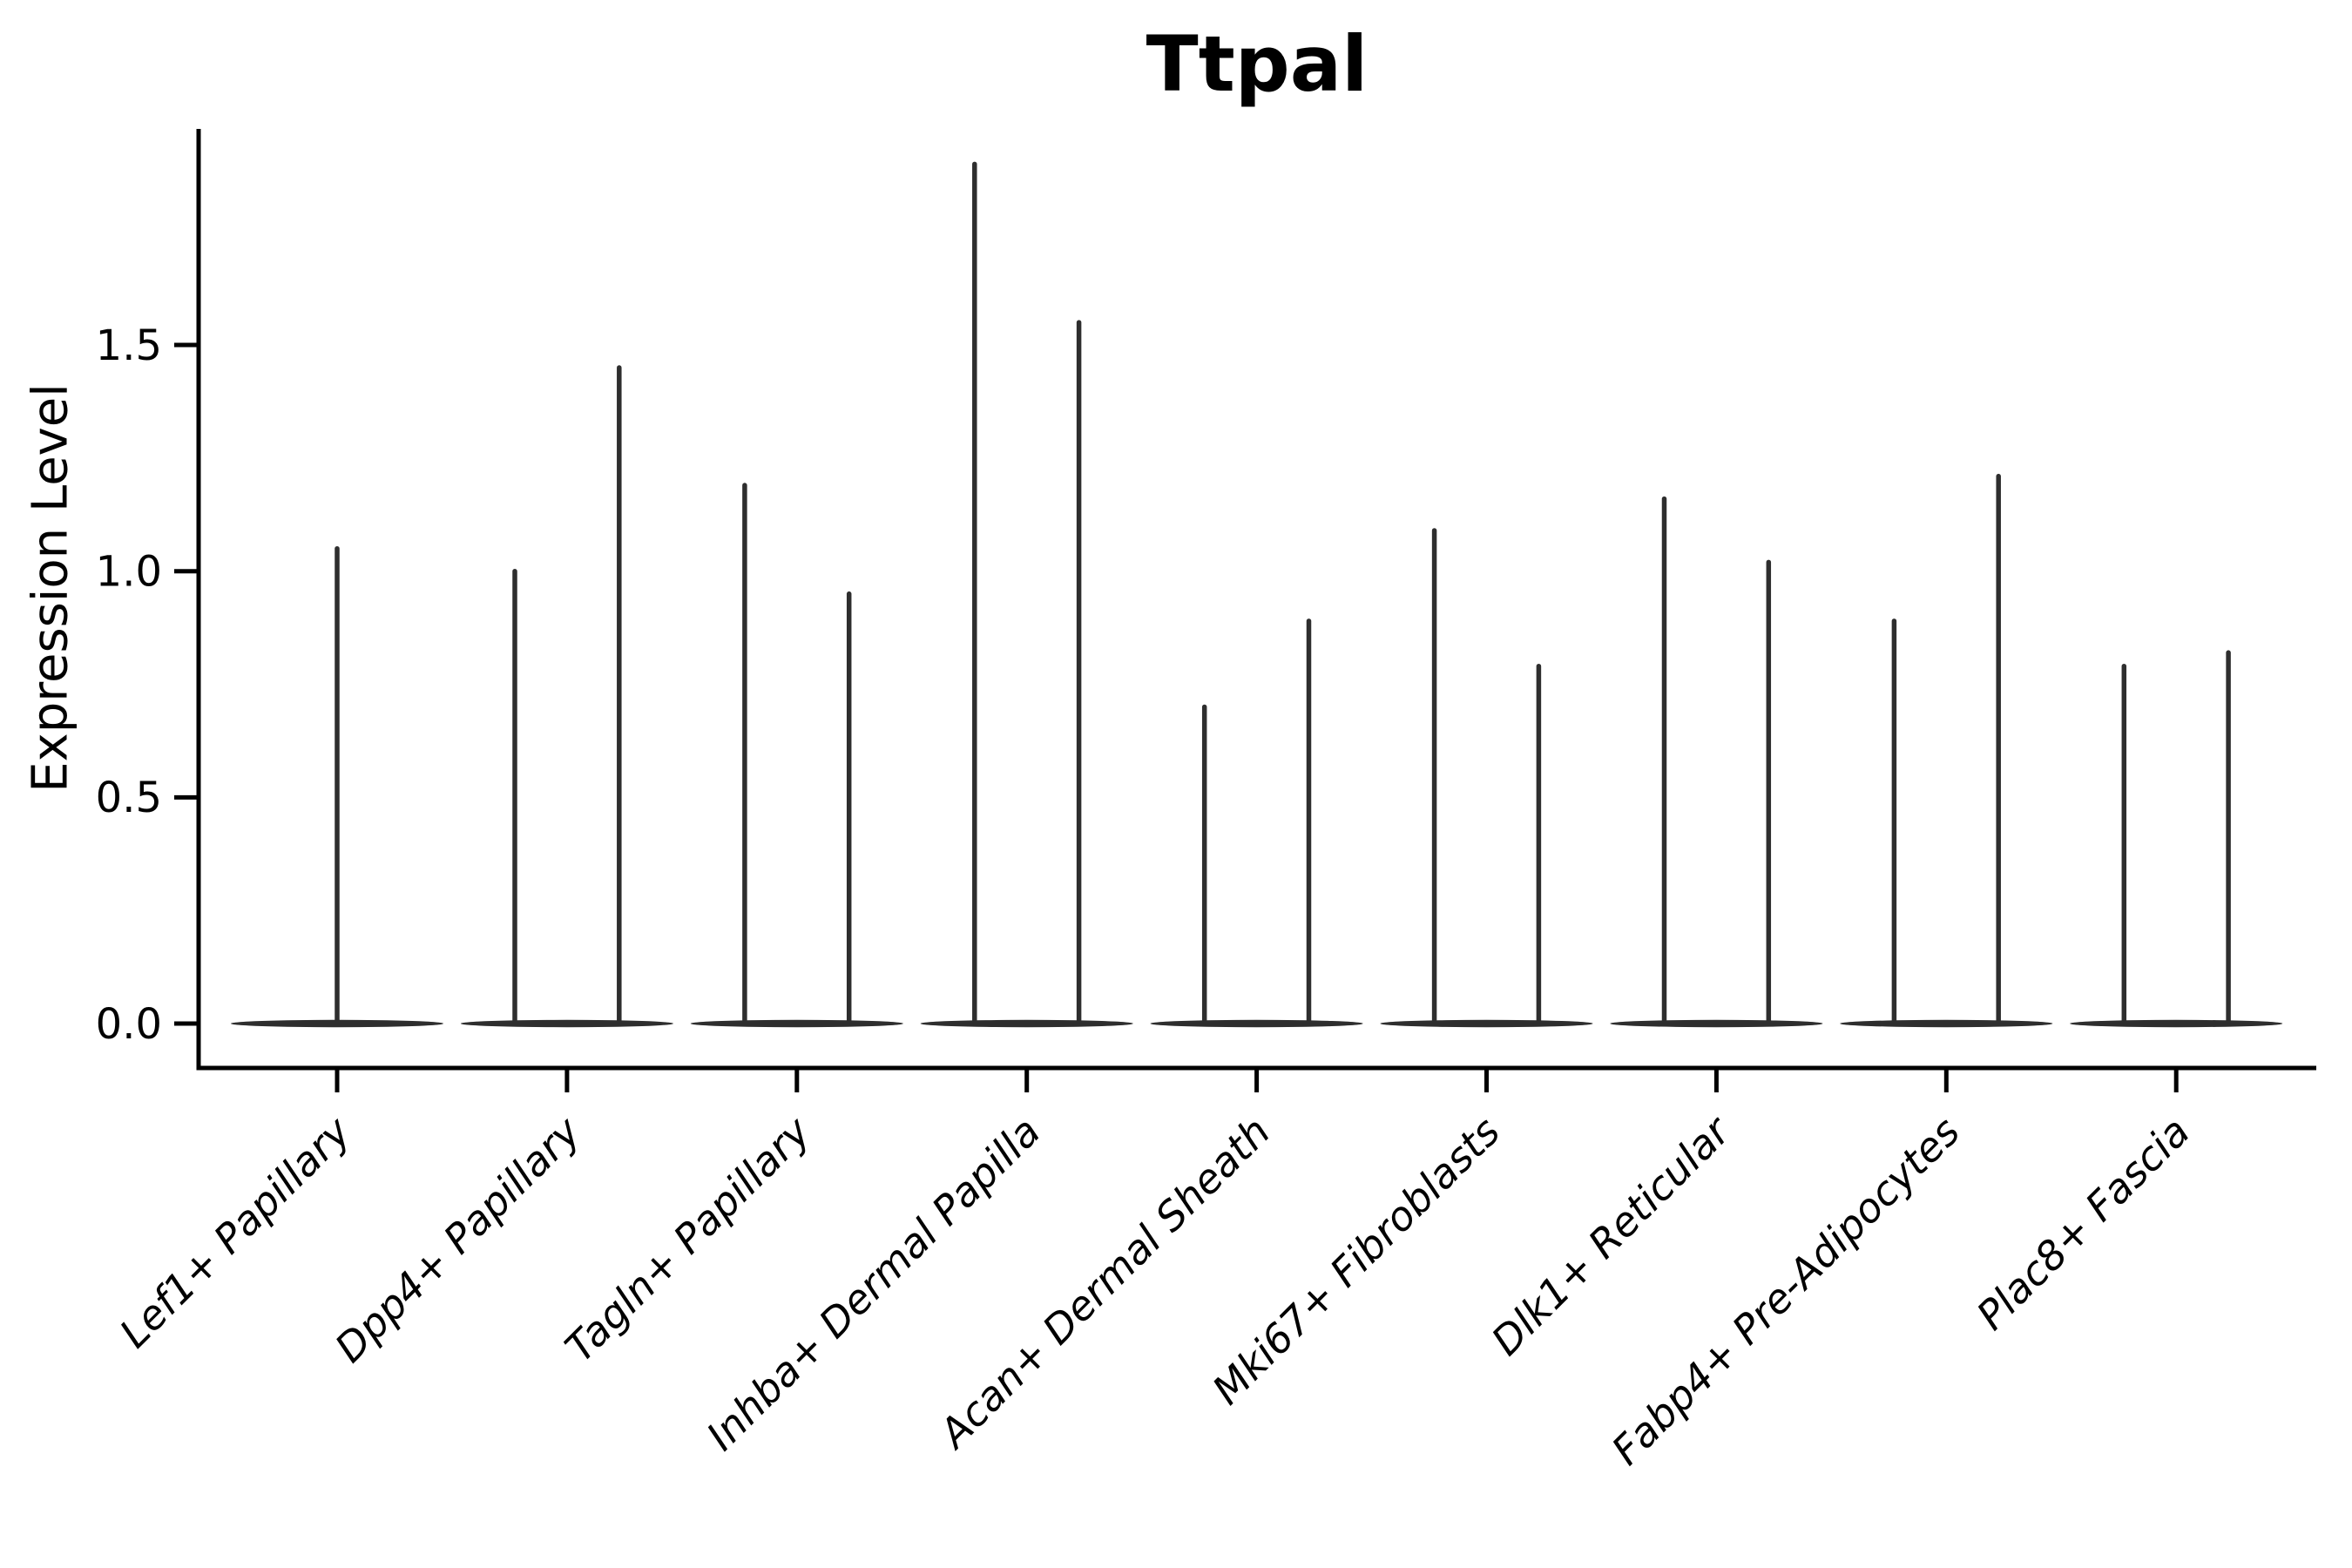 The width and height of the screenshot is (2352, 1568). Describe the element at coordinates (688, 1239) in the screenshot. I see `x-tick-label: Tagln+ Papillary` at that location.